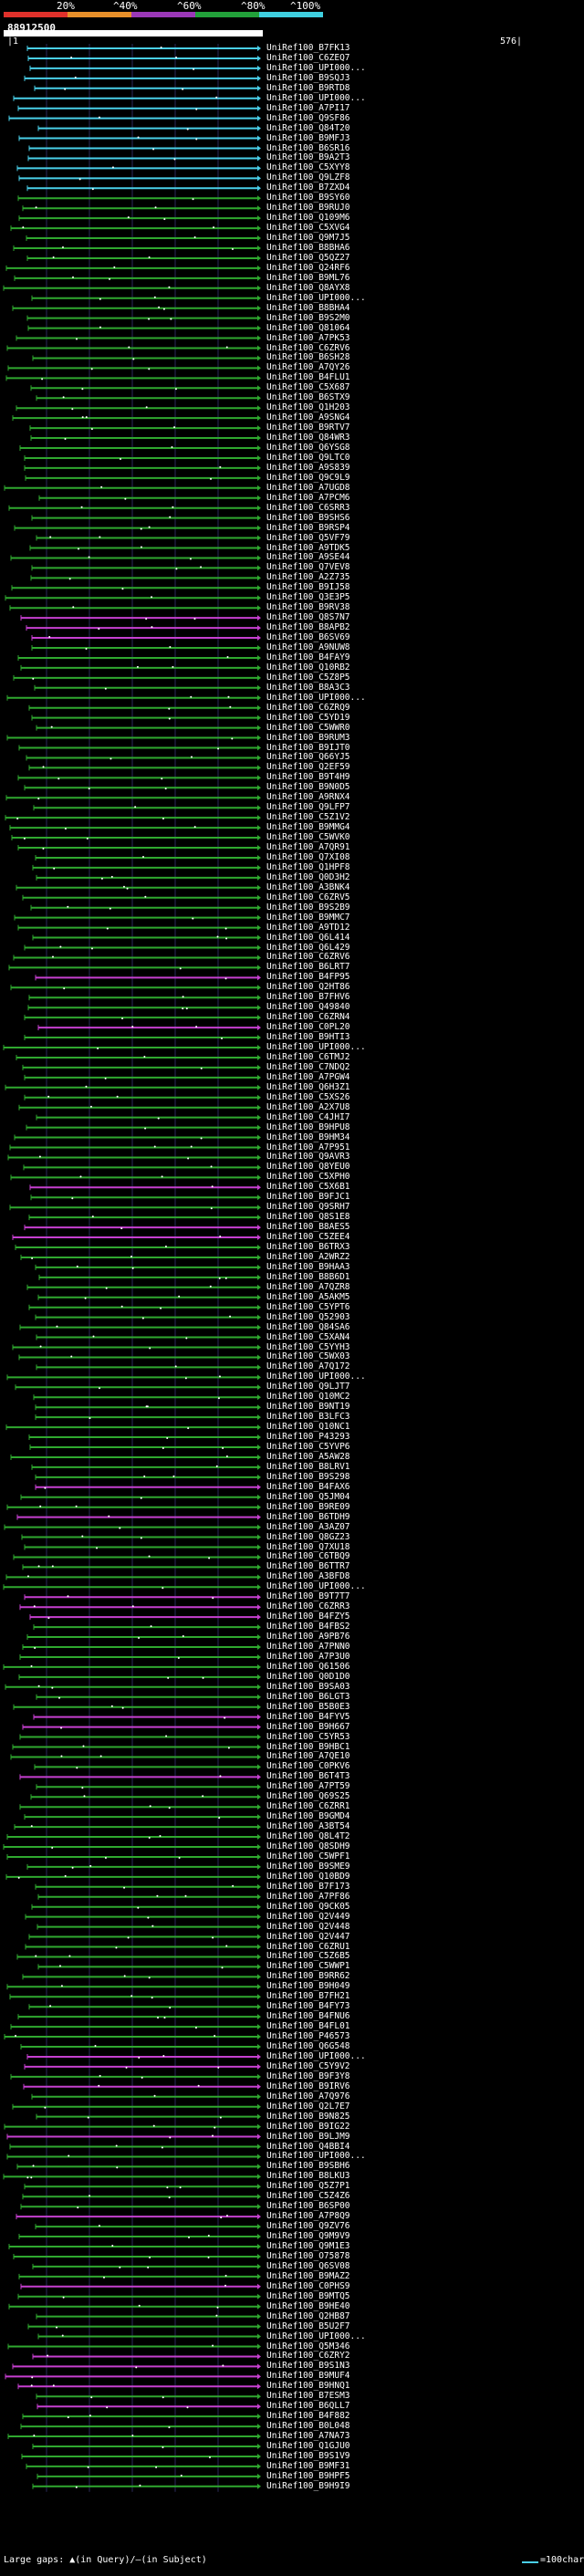 The width and height of the screenshot is (584, 2576). Describe the element at coordinates (308, 637) in the screenshot. I see `hit-label: UniRef100_B6SV69` at that location.